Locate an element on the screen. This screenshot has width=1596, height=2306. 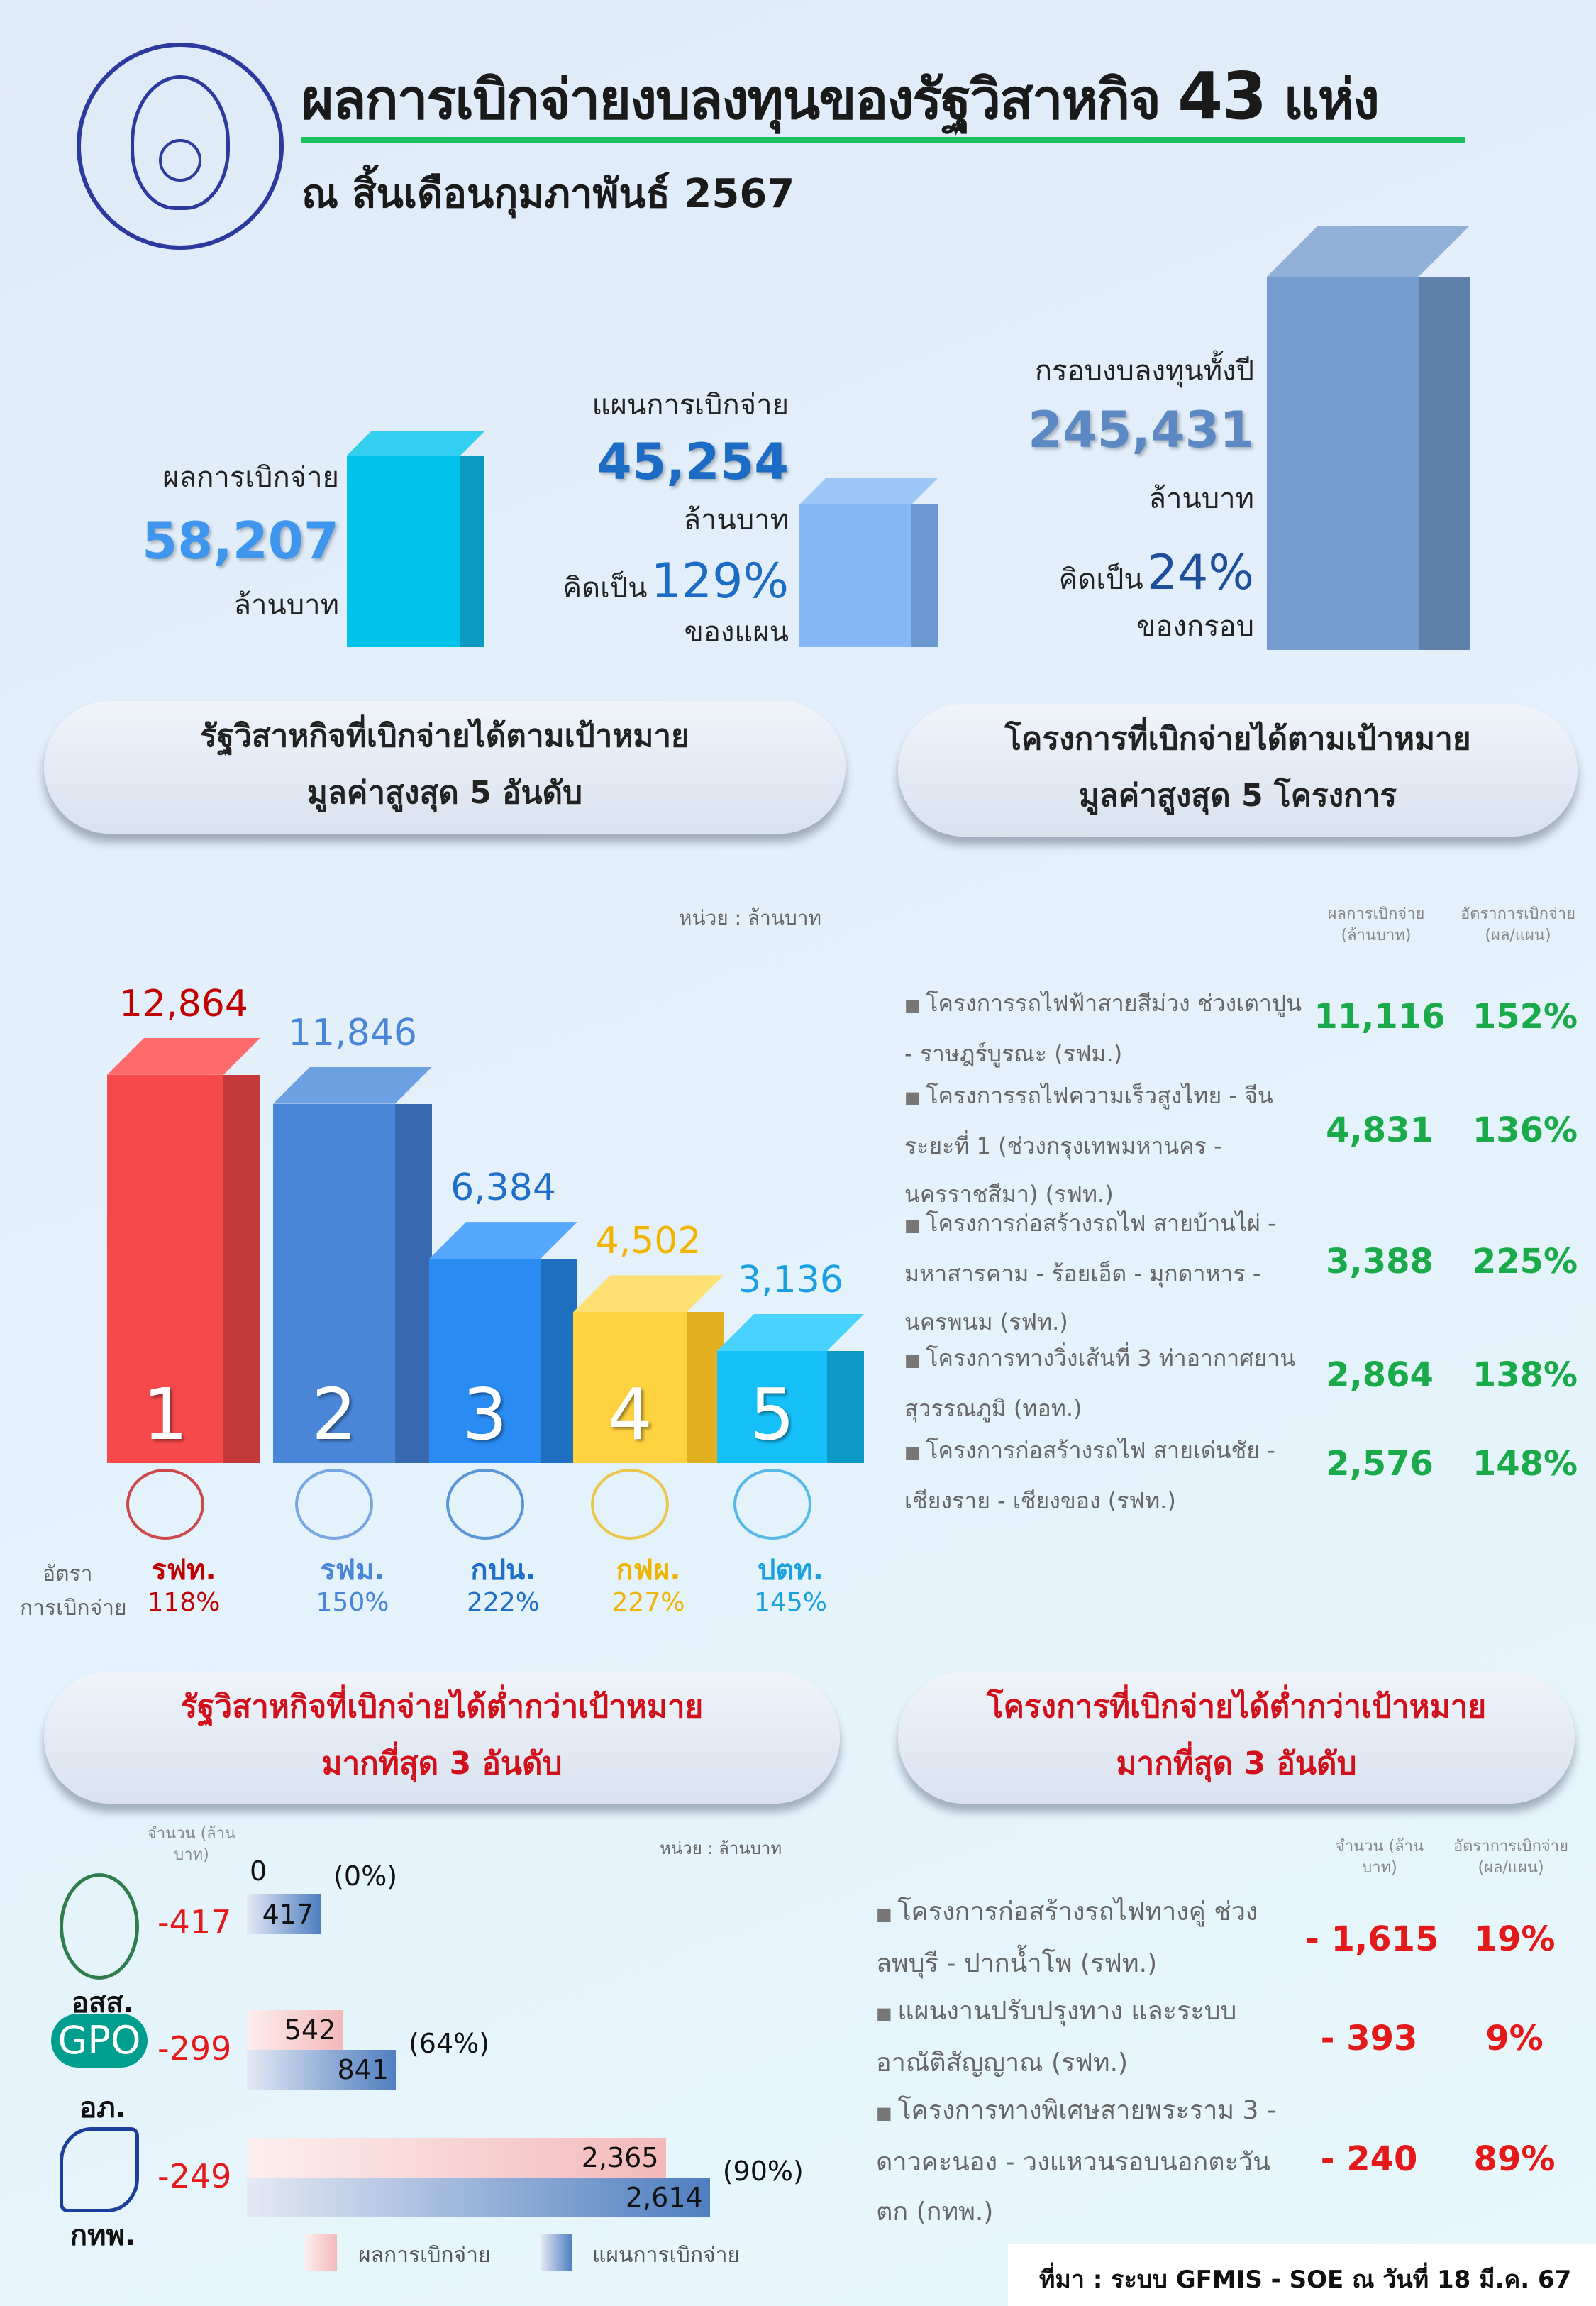
plan-value: 45,254 is located at coordinates (693, 462).